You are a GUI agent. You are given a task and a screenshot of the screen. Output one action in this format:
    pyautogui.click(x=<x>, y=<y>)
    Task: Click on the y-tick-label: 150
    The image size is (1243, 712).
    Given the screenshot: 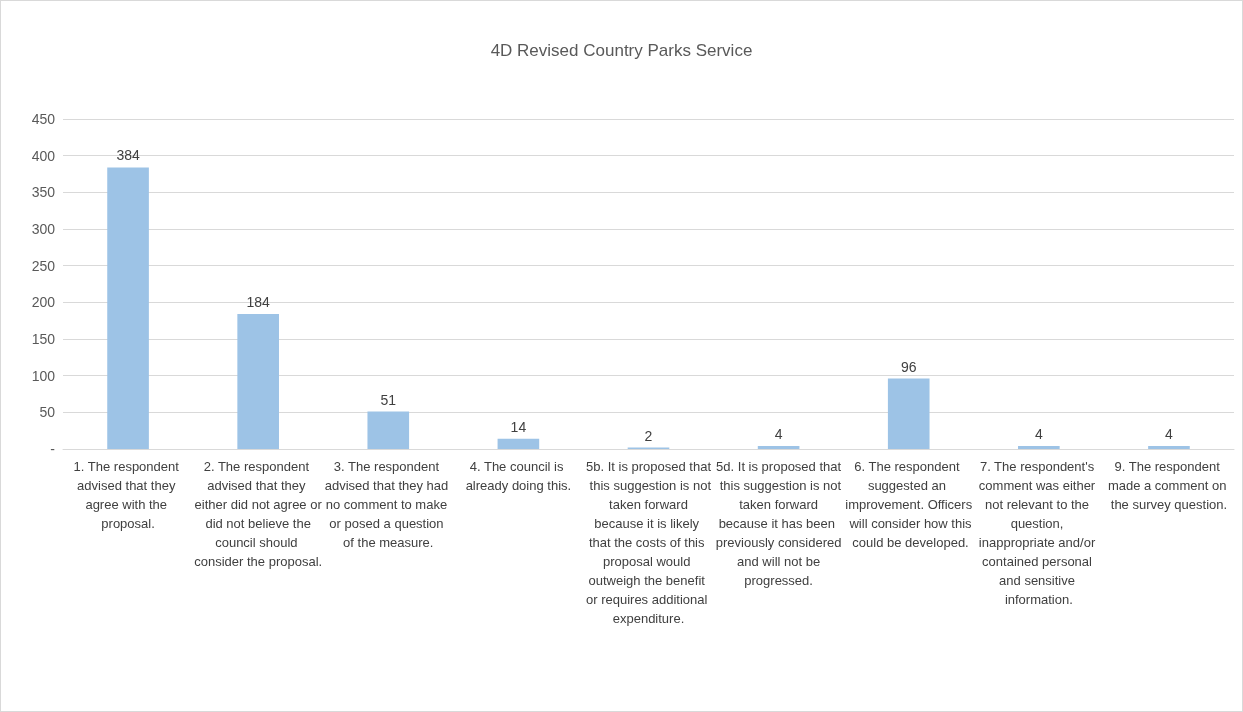 What is the action you would take?
    pyautogui.click(x=43, y=339)
    